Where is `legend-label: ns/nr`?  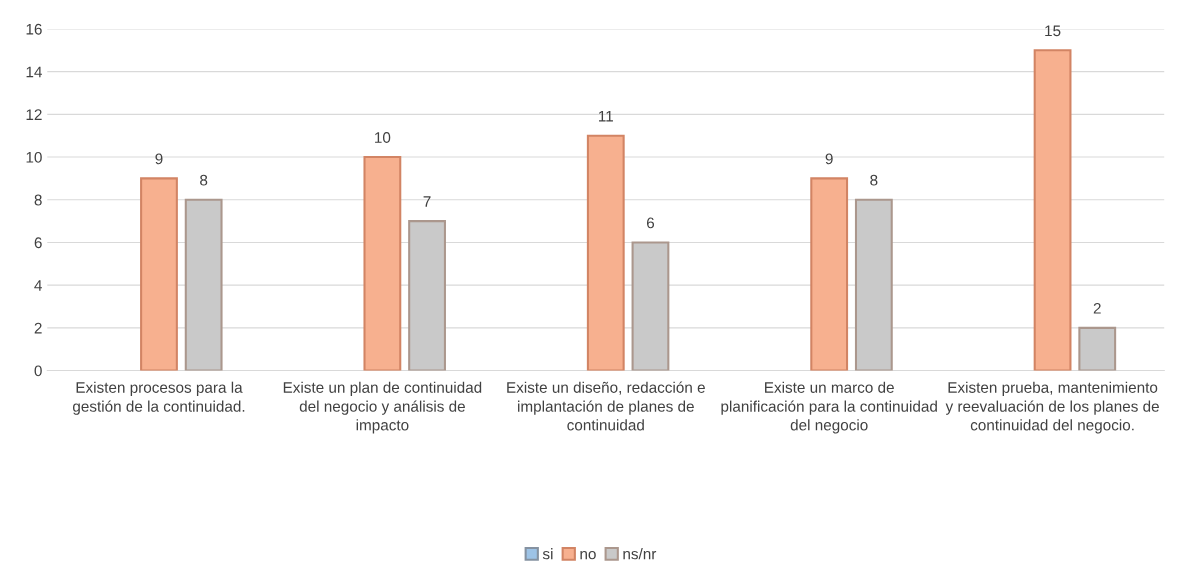
legend-label: ns/nr is located at coordinates (640, 554).